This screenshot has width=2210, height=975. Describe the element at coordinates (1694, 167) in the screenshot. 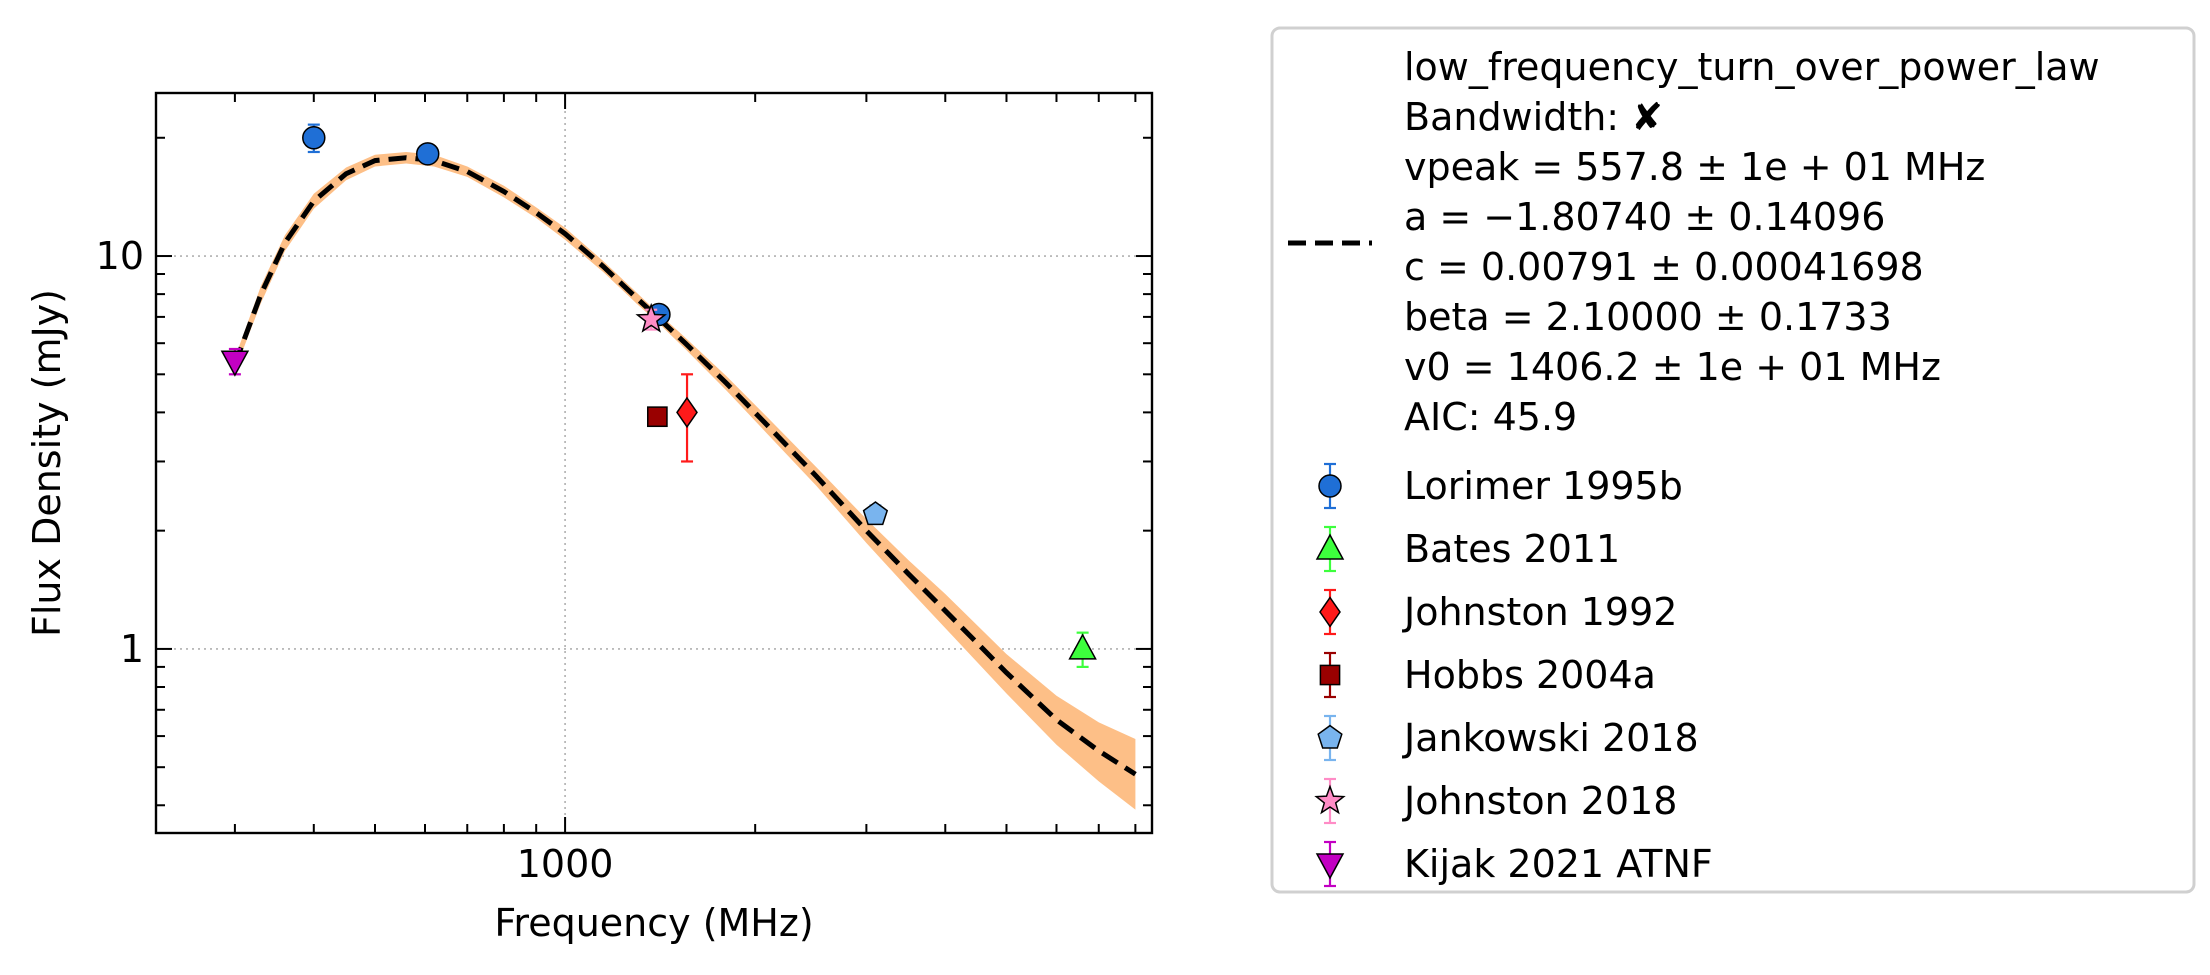

I see `legend-model-text: vpeak = 557.8 ± 1e + 01 MHz` at that location.